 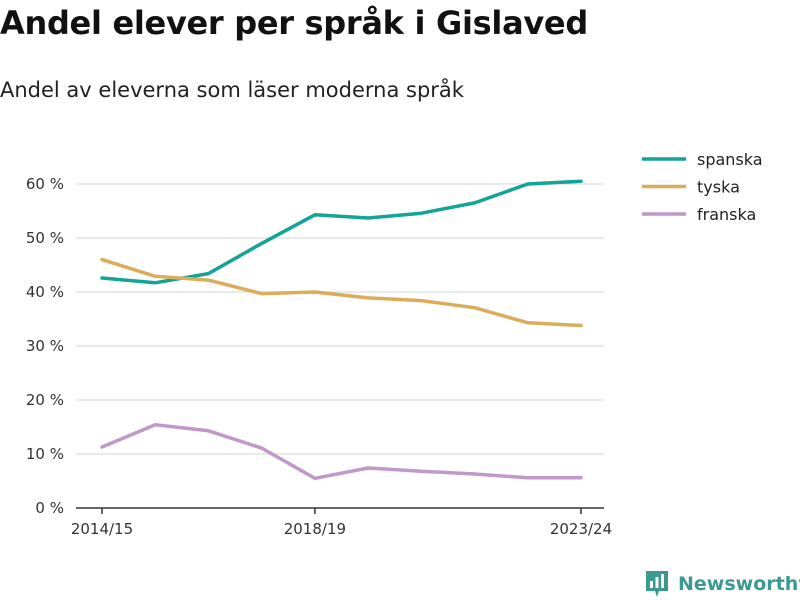 I want to click on brand-logo: Newsworthy, so click(x=722, y=584).